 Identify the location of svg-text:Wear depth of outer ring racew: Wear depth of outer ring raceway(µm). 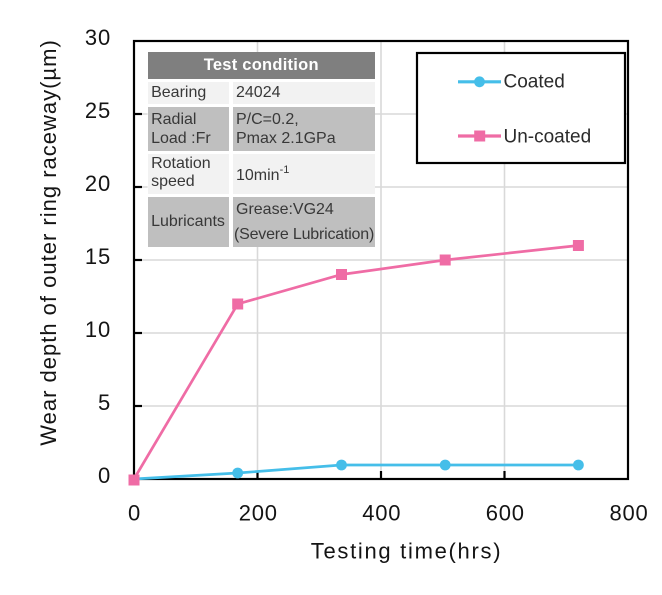
(48, 242).